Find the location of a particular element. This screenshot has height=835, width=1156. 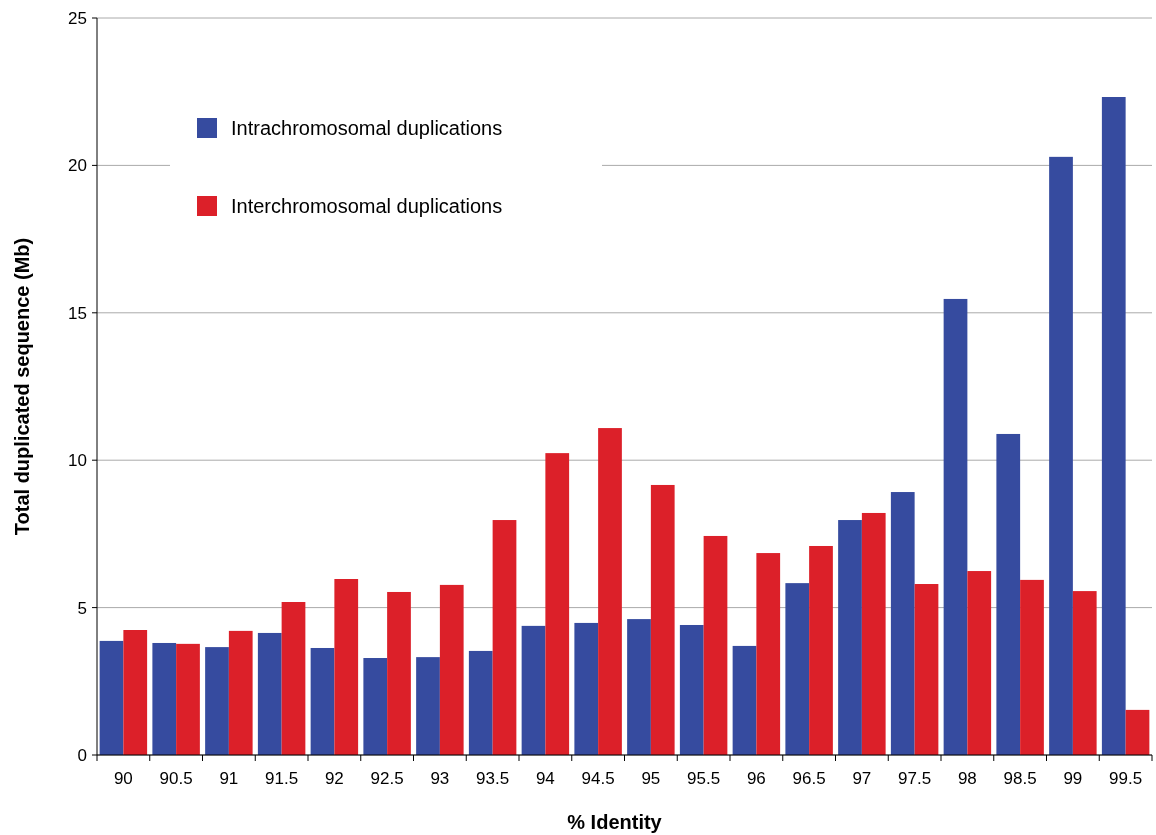

x-tick-label: 97.5 is located at coordinates (915, 778).